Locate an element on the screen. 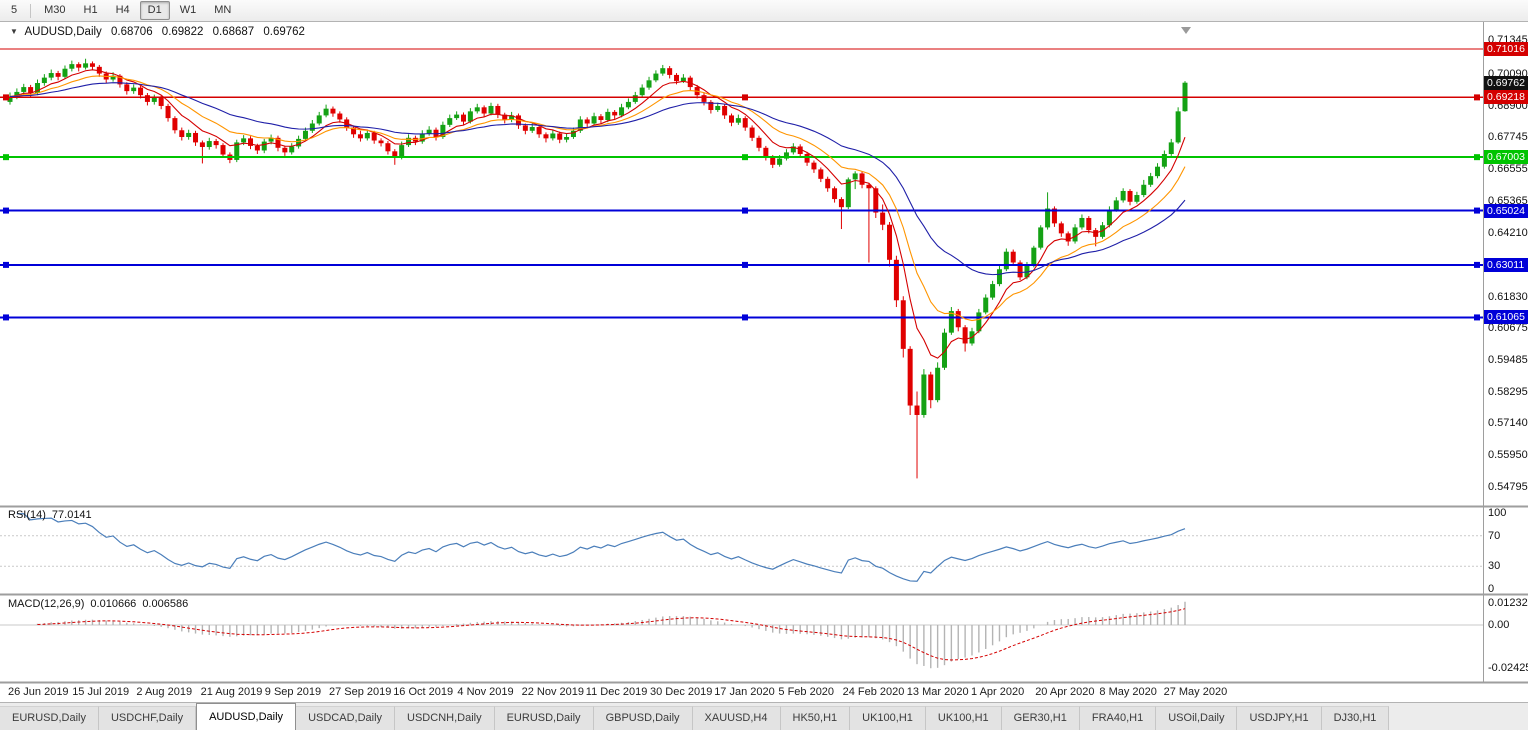 The height and width of the screenshot is (730, 1528). hline-price-box: 0.67003 is located at coordinates (1506, 157).